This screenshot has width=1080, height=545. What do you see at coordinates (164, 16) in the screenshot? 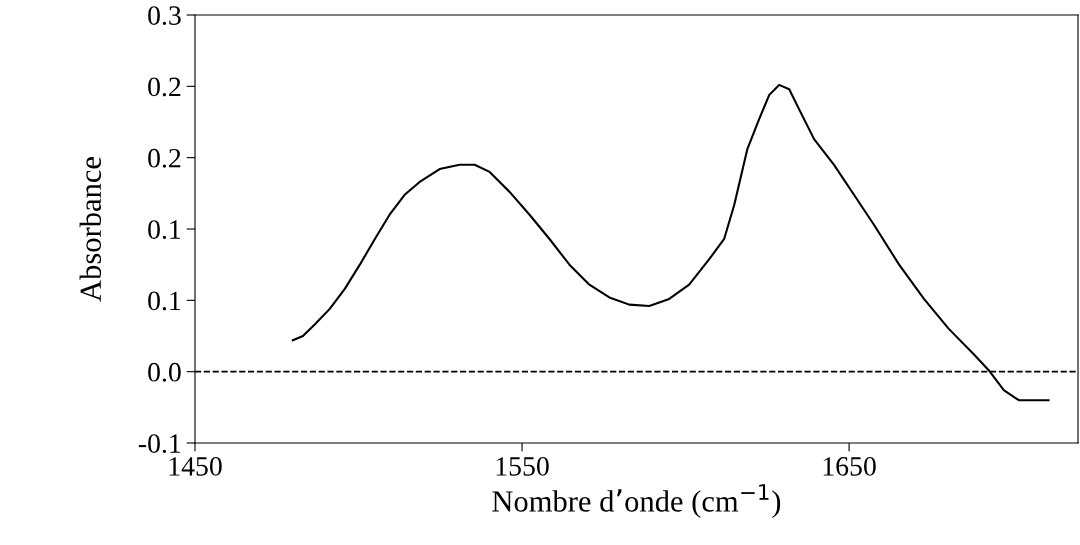
I see `y-tick-label: 0.3` at bounding box center [164, 16].